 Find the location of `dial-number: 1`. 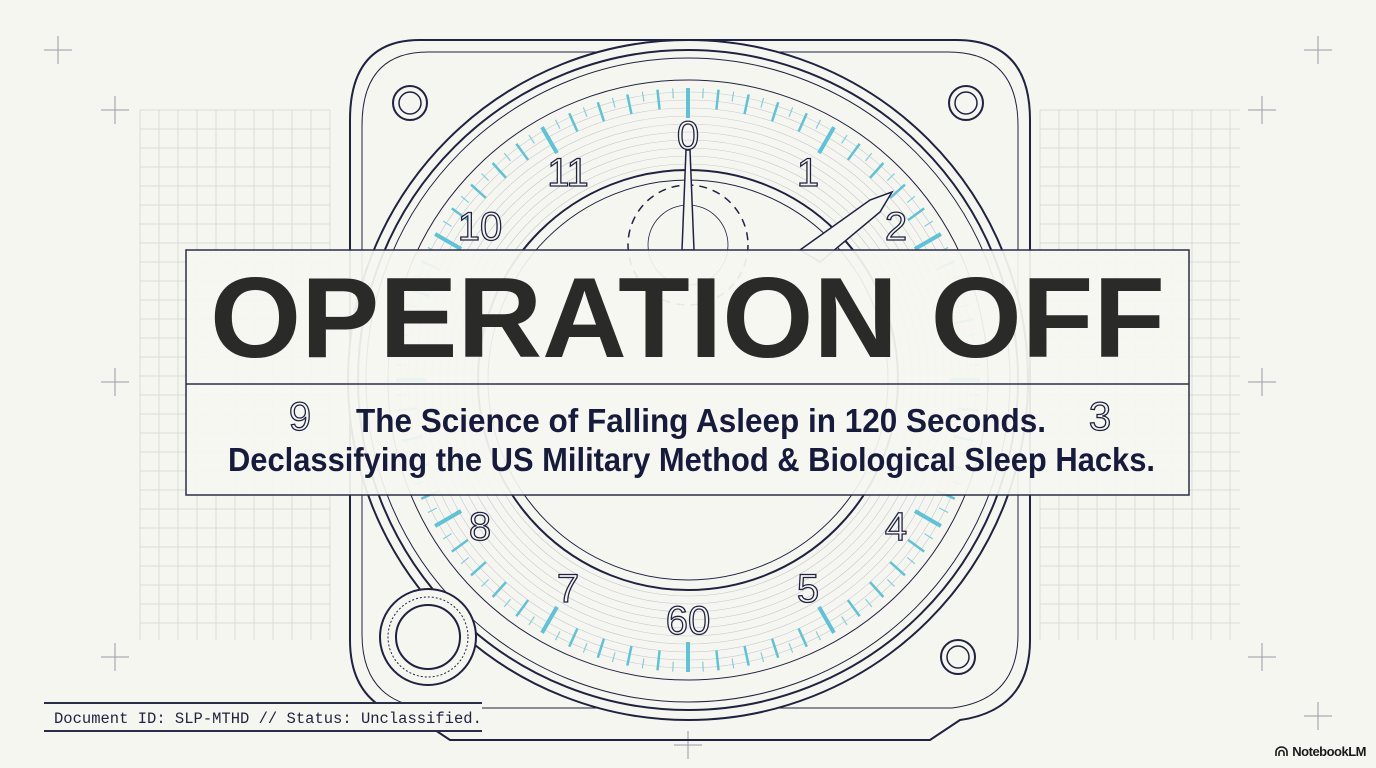

dial-number: 1 is located at coordinates (808, 173).